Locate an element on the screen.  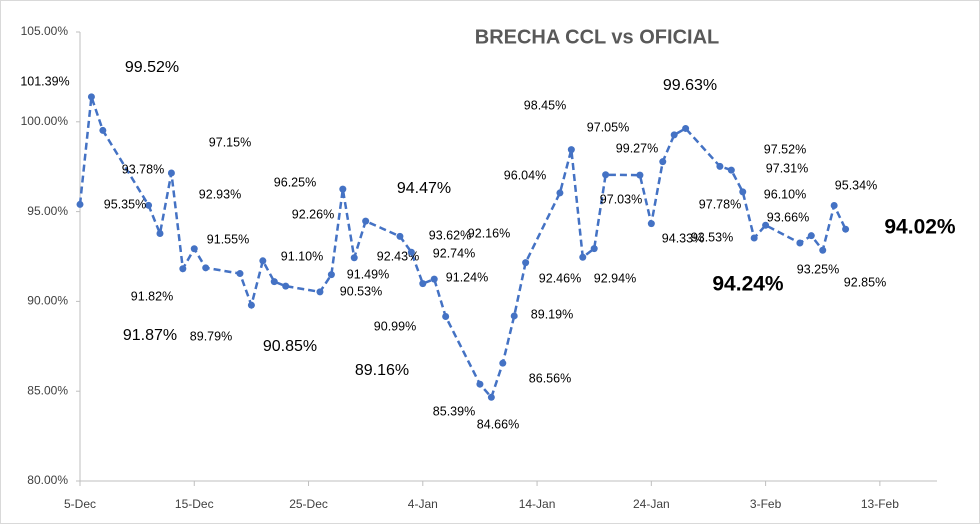
data-label: 97.15% is located at coordinates (230, 142).